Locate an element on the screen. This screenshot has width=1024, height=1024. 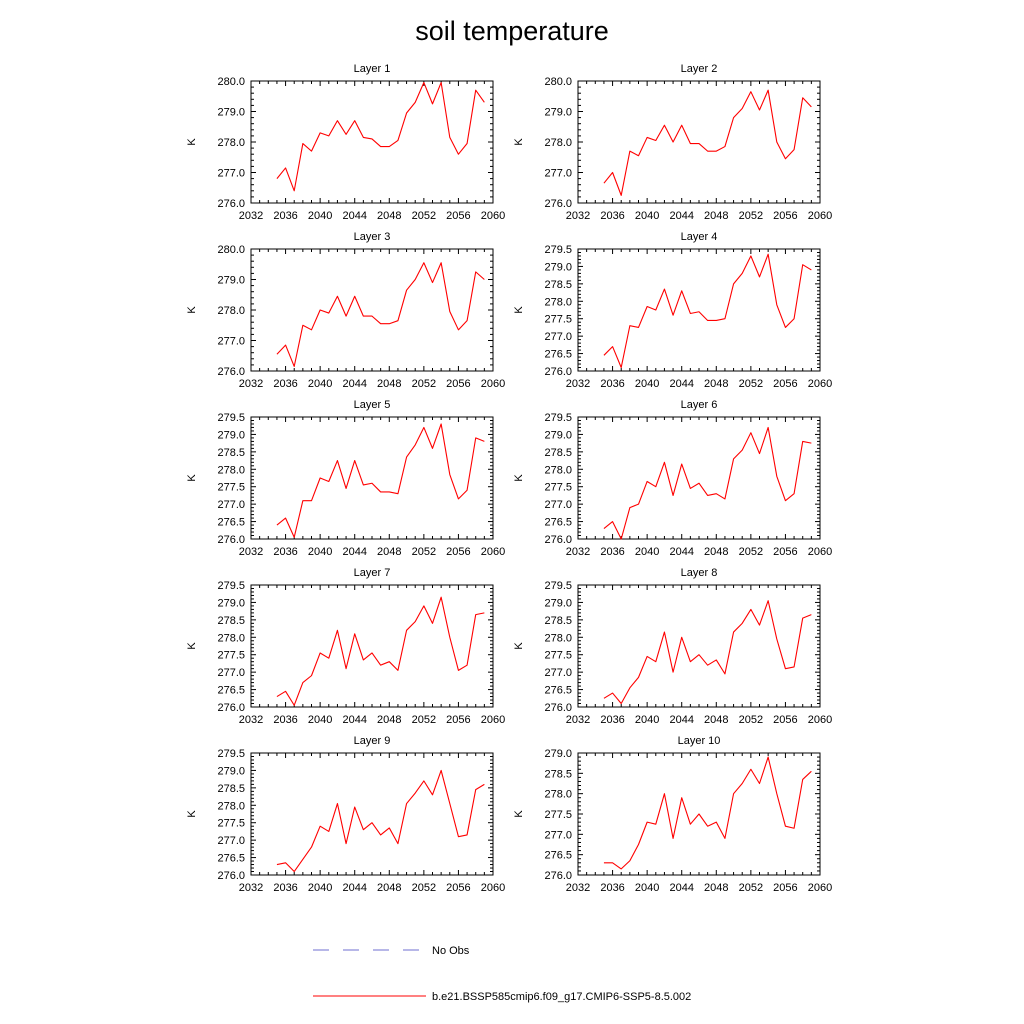
figure-title: soil temperature is located at coordinates (512, 31).